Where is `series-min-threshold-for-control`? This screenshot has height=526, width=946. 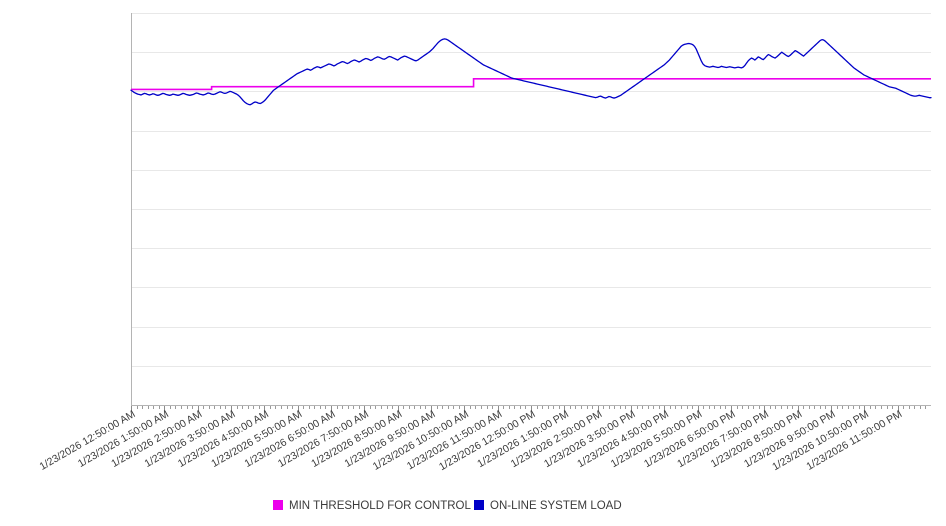
series-min-threshold-for-control is located at coordinates (531, 84).